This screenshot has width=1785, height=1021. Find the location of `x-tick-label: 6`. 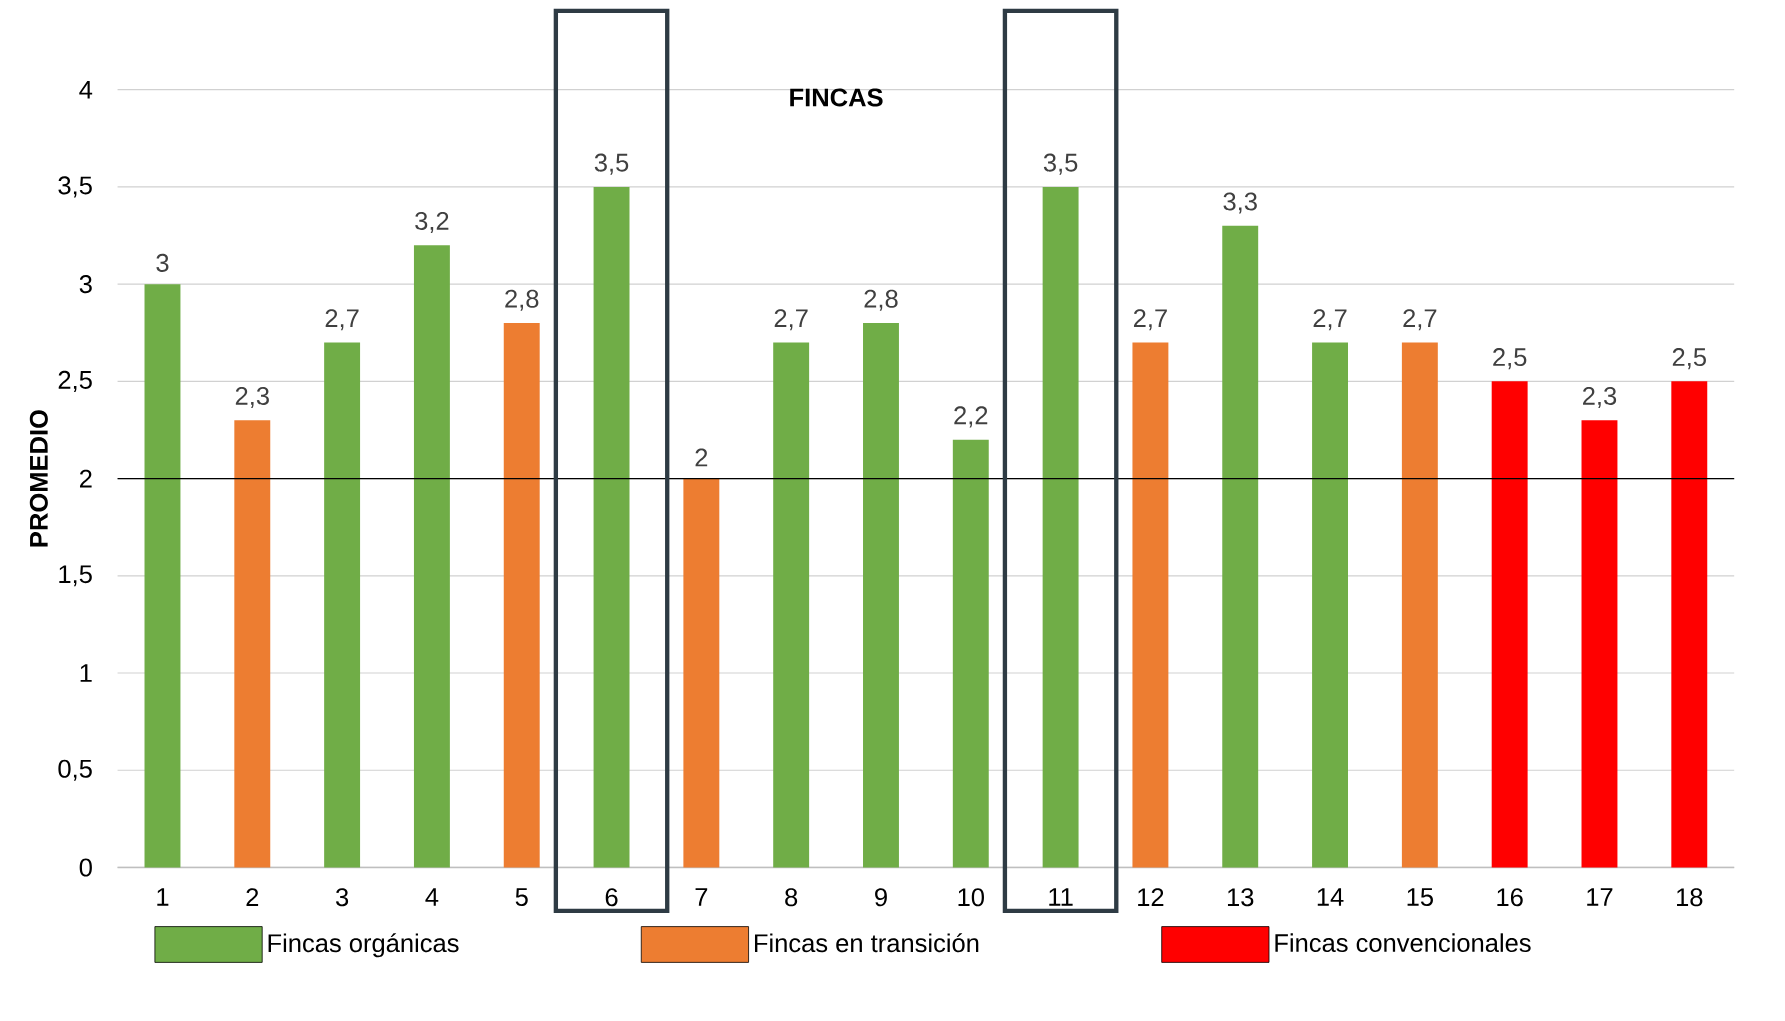

x-tick-label: 6 is located at coordinates (611, 897).